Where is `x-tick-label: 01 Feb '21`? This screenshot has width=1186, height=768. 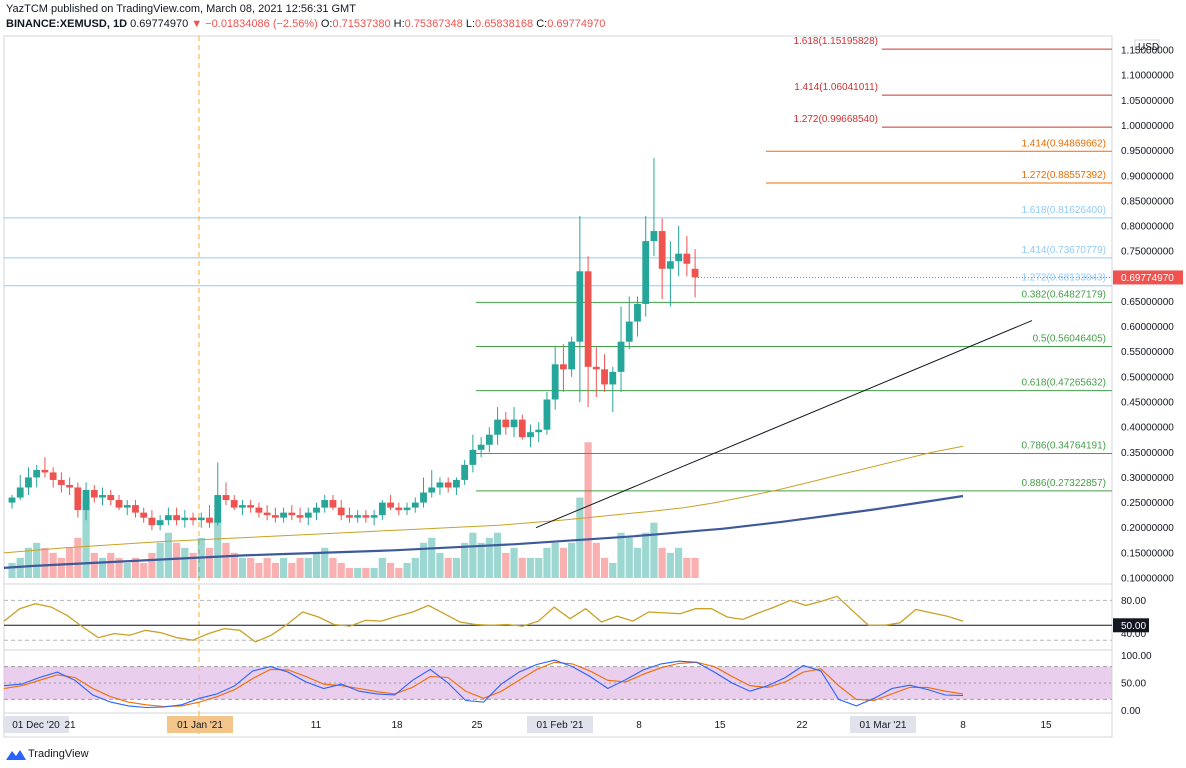 x-tick-label: 01 Feb '21 is located at coordinates (560, 725).